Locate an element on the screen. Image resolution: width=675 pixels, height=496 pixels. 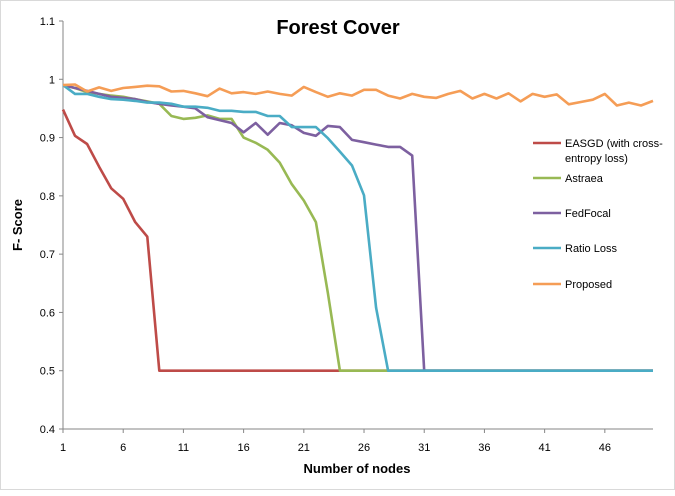
y-tick-label: 0.4 is located at coordinates (47, 430).